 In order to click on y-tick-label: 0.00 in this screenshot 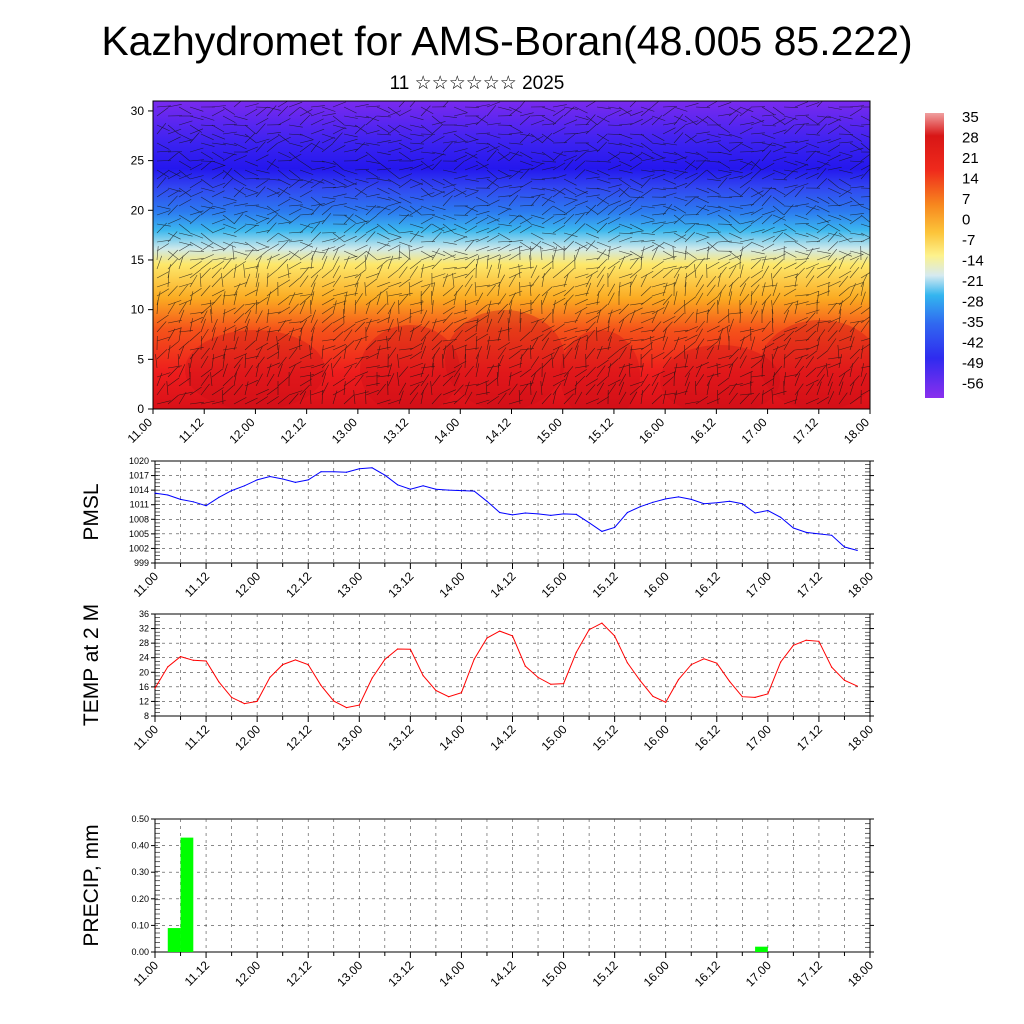, I will do `click(140, 952)`.